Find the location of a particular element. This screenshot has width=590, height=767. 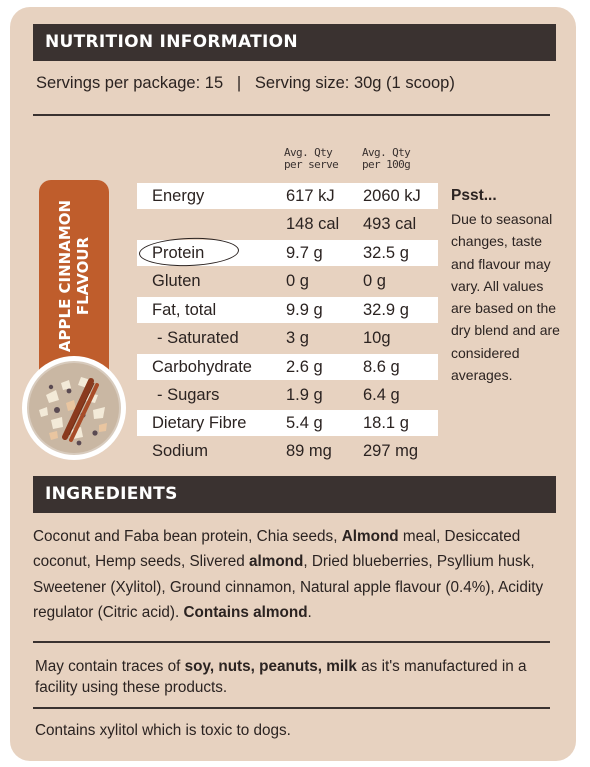

col-head-serve-line2: per serve is located at coordinates (311, 164).